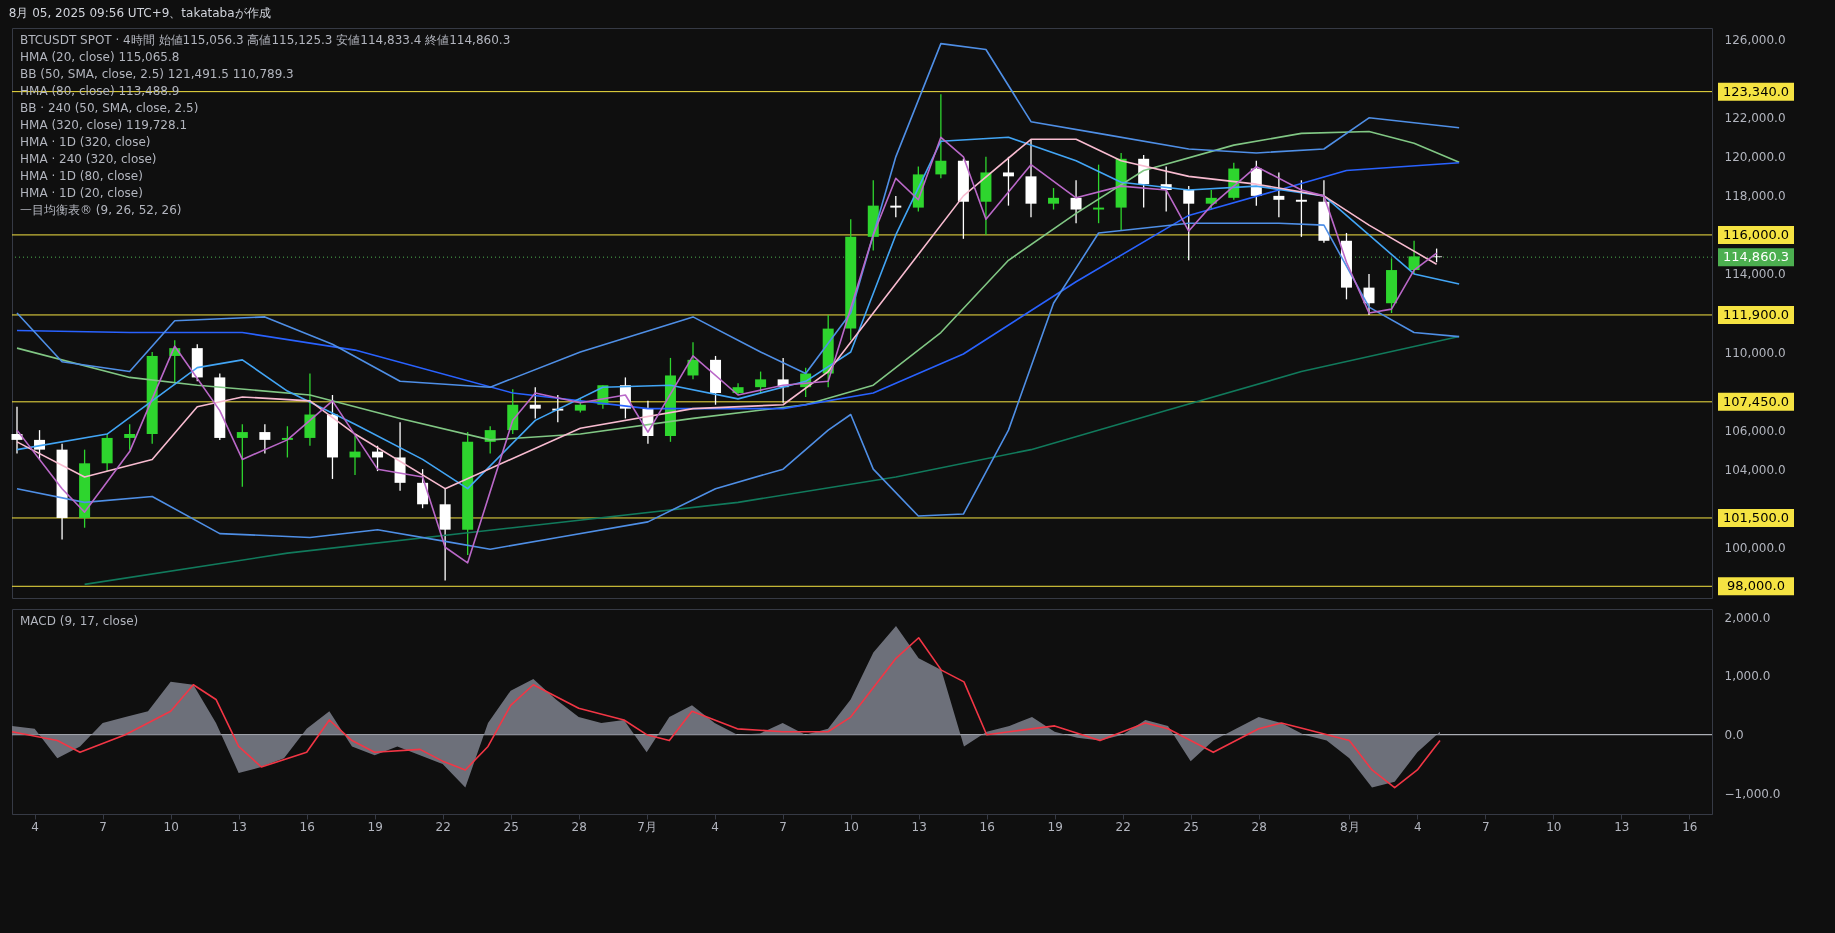 The image size is (1835, 933). What do you see at coordinates (1755, 196) in the screenshot?
I see `y-tick-label: 118,000.0` at bounding box center [1755, 196].